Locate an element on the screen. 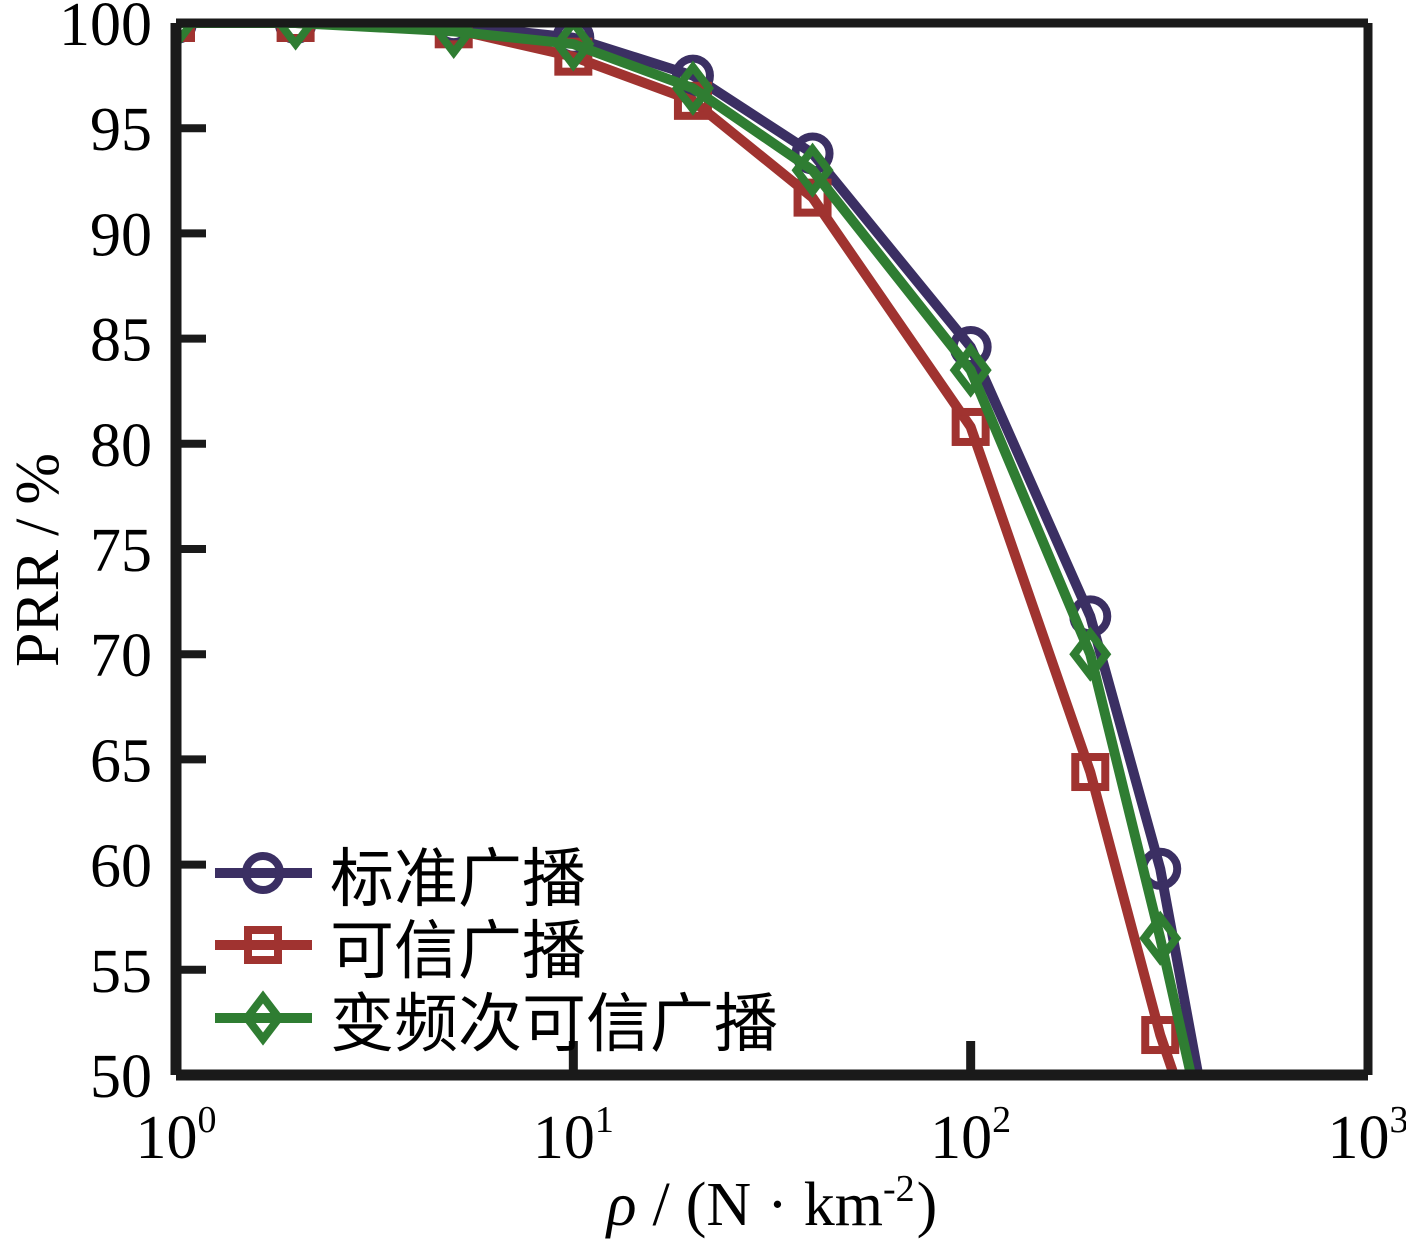 The width and height of the screenshot is (1406, 1252). legend-label: 可信广播 is located at coordinates (458, 951).